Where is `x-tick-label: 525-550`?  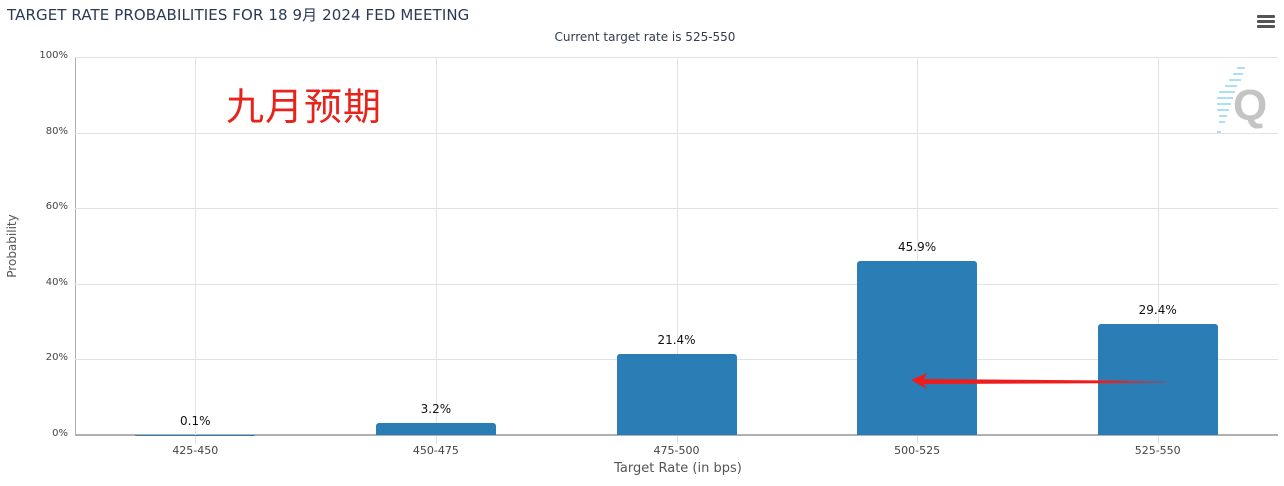 x-tick-label: 525-550 is located at coordinates (1157, 450).